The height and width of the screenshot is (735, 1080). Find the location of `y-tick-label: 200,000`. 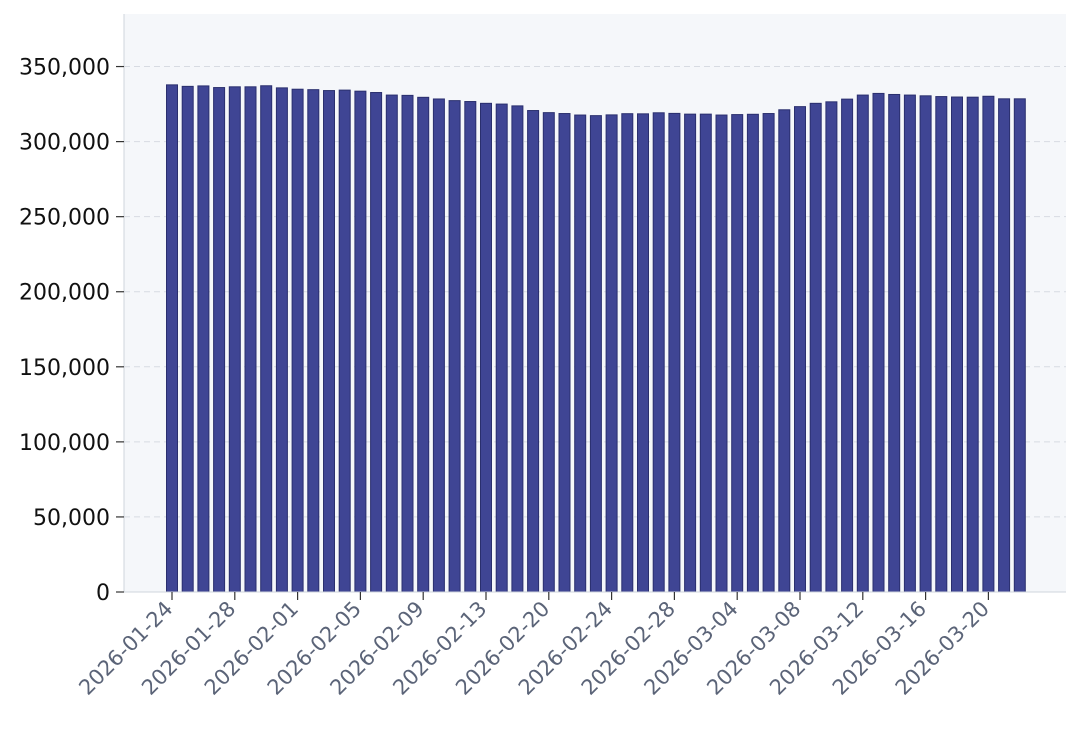

y-tick-label: 200,000 is located at coordinates (64, 293).